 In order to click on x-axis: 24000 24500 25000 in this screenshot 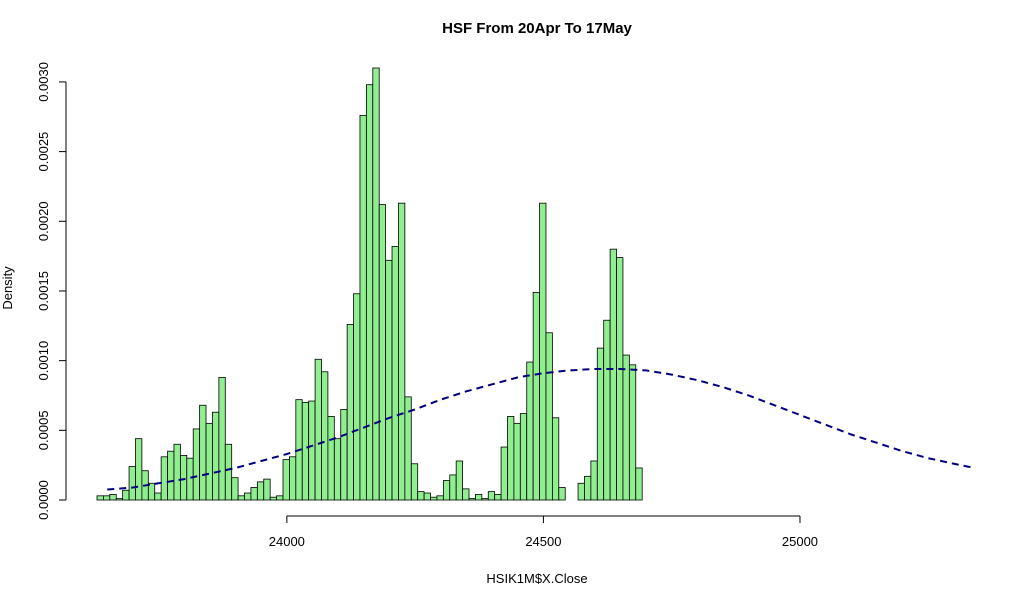, I will do `click(543, 532)`.